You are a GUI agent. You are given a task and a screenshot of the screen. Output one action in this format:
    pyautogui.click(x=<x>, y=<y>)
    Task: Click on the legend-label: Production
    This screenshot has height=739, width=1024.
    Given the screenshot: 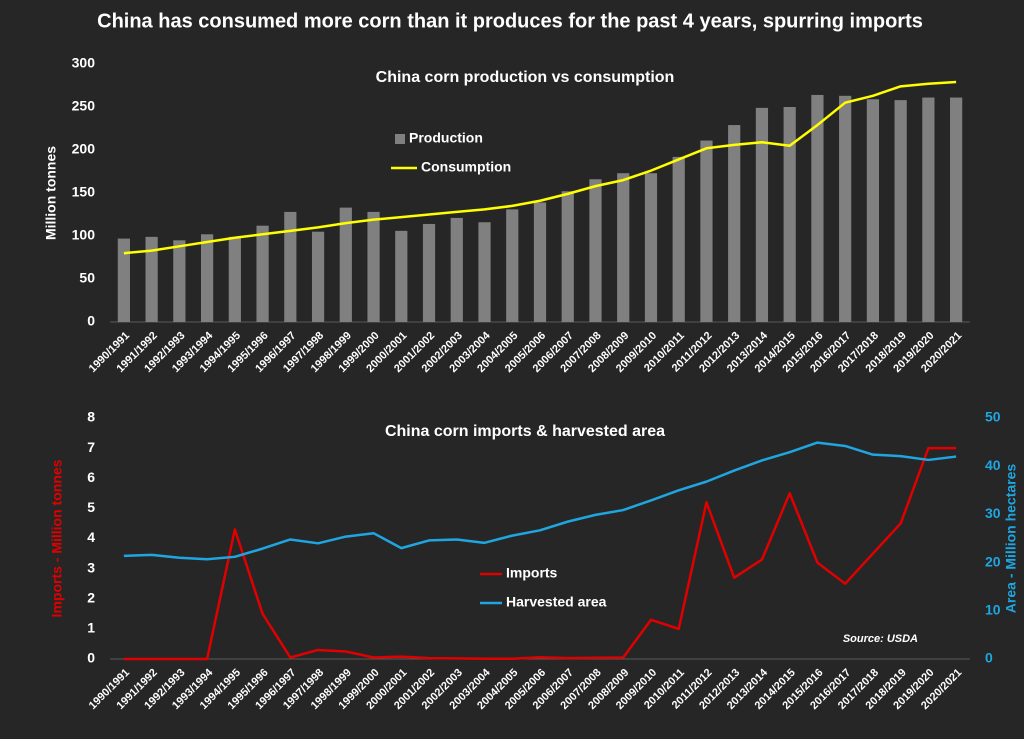 What is the action you would take?
    pyautogui.click(x=446, y=138)
    